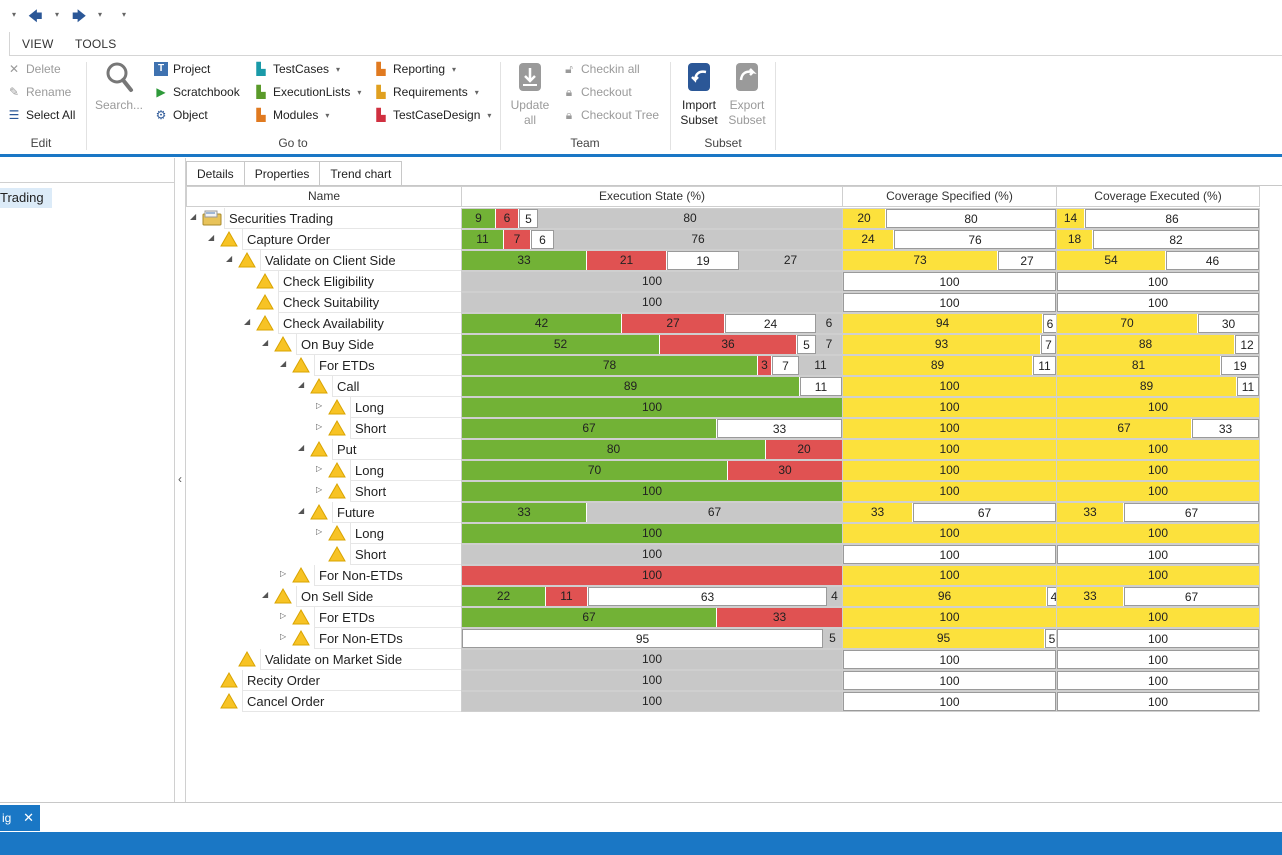 The height and width of the screenshot is (855, 1282). What do you see at coordinates (396, 386) in the screenshot?
I see `row-name: Call` at bounding box center [396, 386].